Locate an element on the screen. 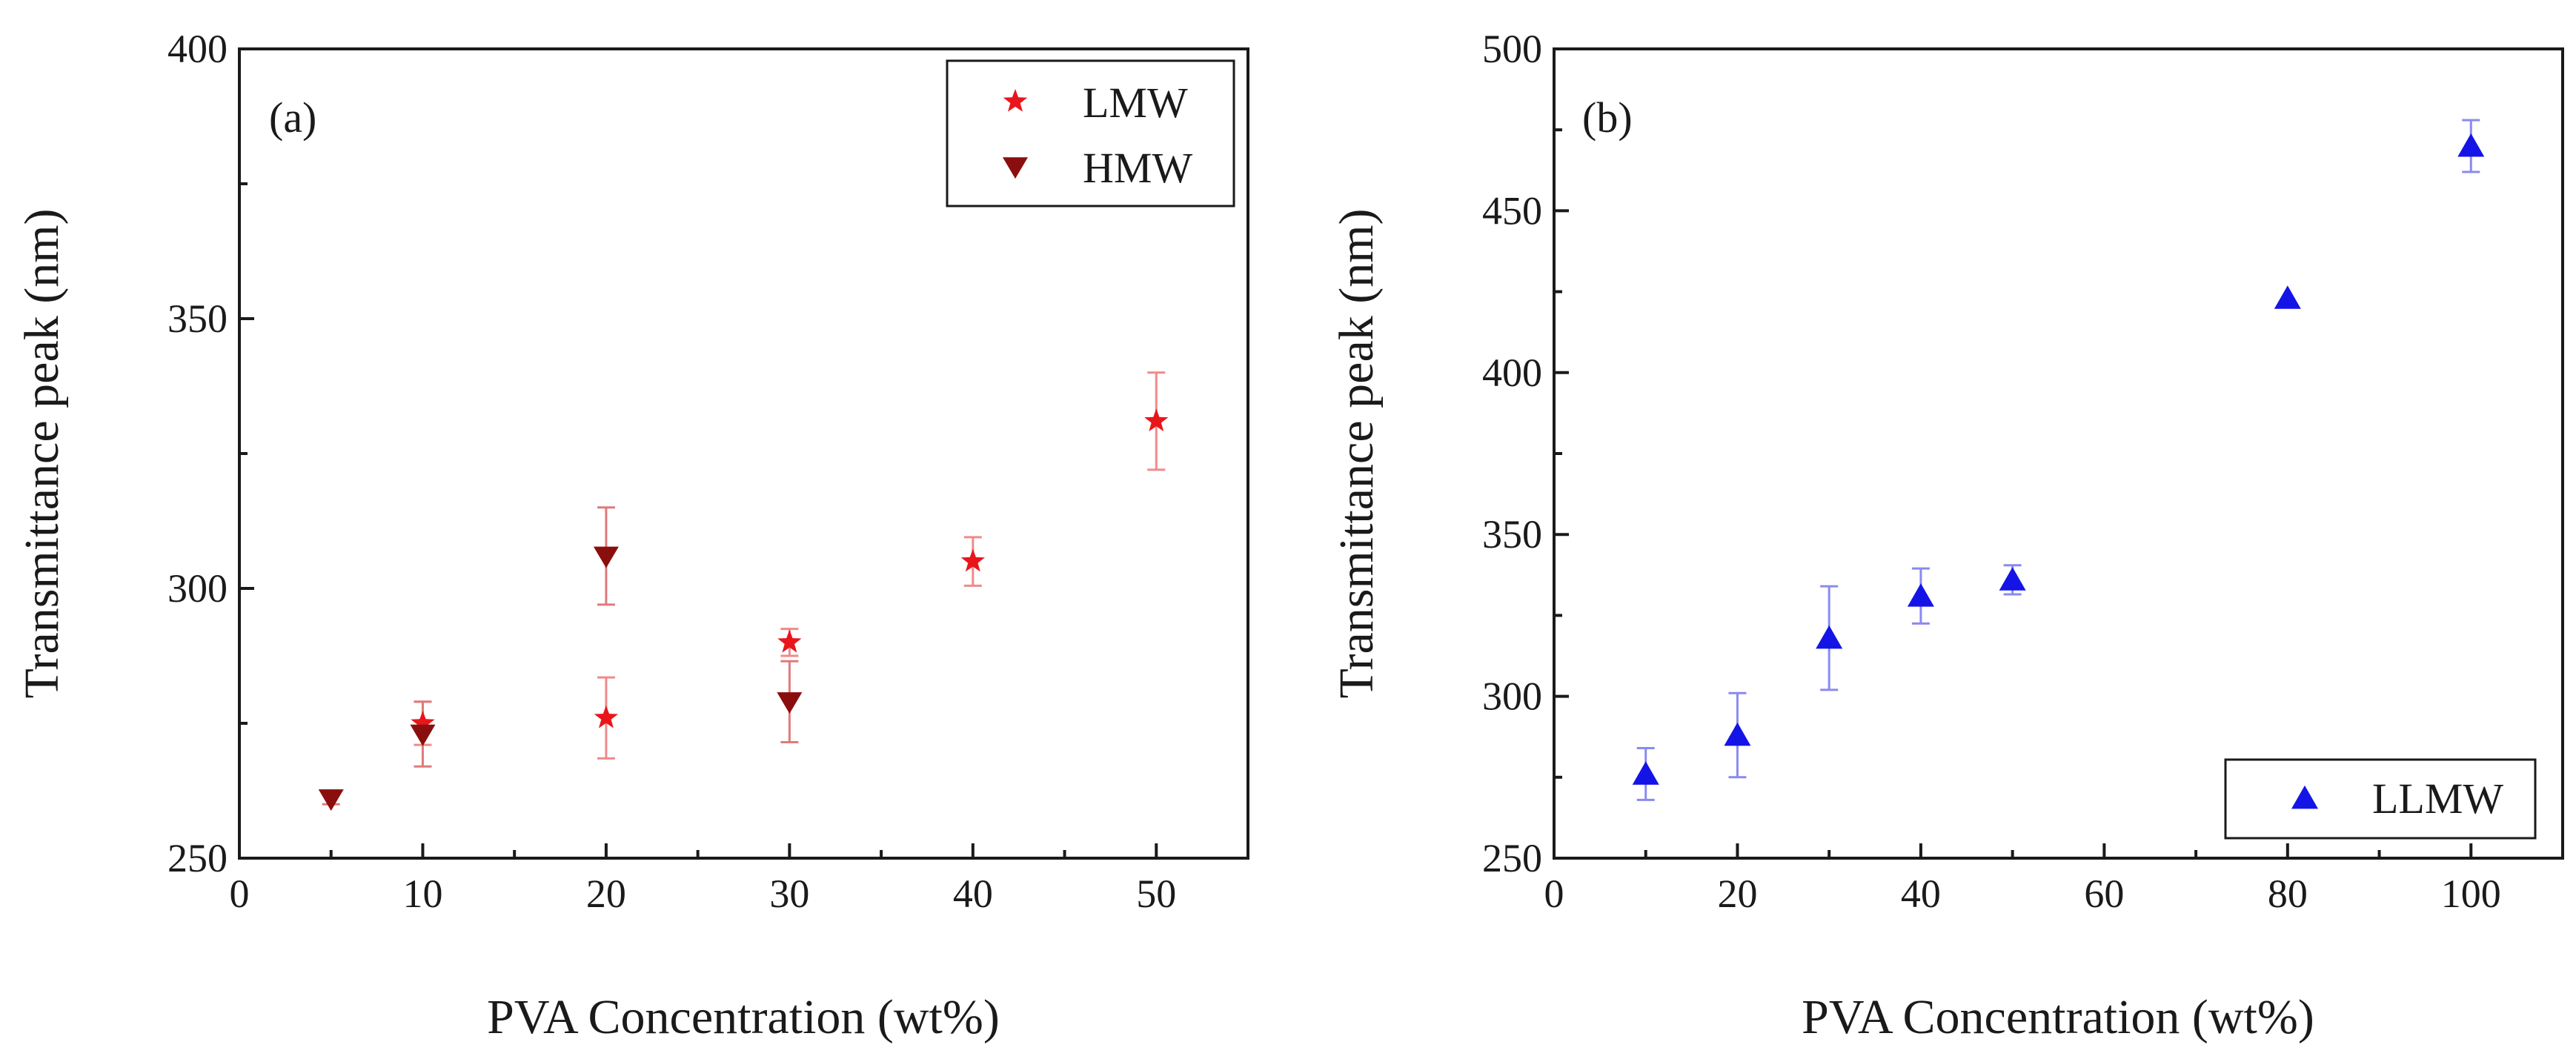 This screenshot has height=1059, width=2576. y-tick-label: 450 is located at coordinates (1512, 210).